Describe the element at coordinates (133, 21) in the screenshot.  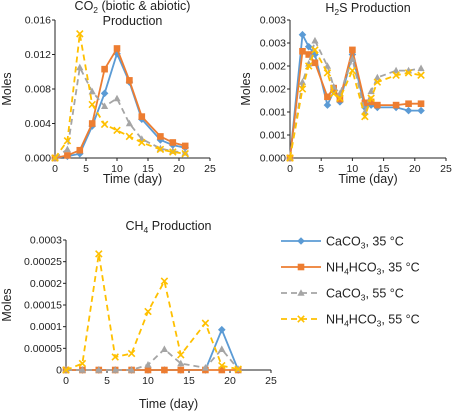
I see `chart-title-line2: Production` at that location.